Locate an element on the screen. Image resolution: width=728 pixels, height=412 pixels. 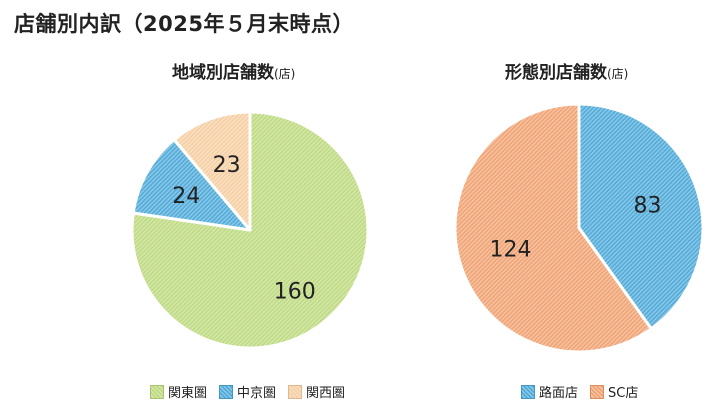
data-label-0-2: 23 is located at coordinates (227, 165).